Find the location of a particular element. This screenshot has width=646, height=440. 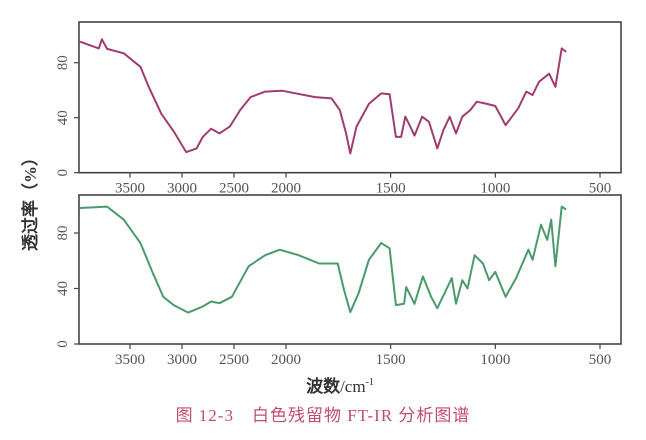

y-axis-title: 透过率（%） is located at coordinates (30, 200).